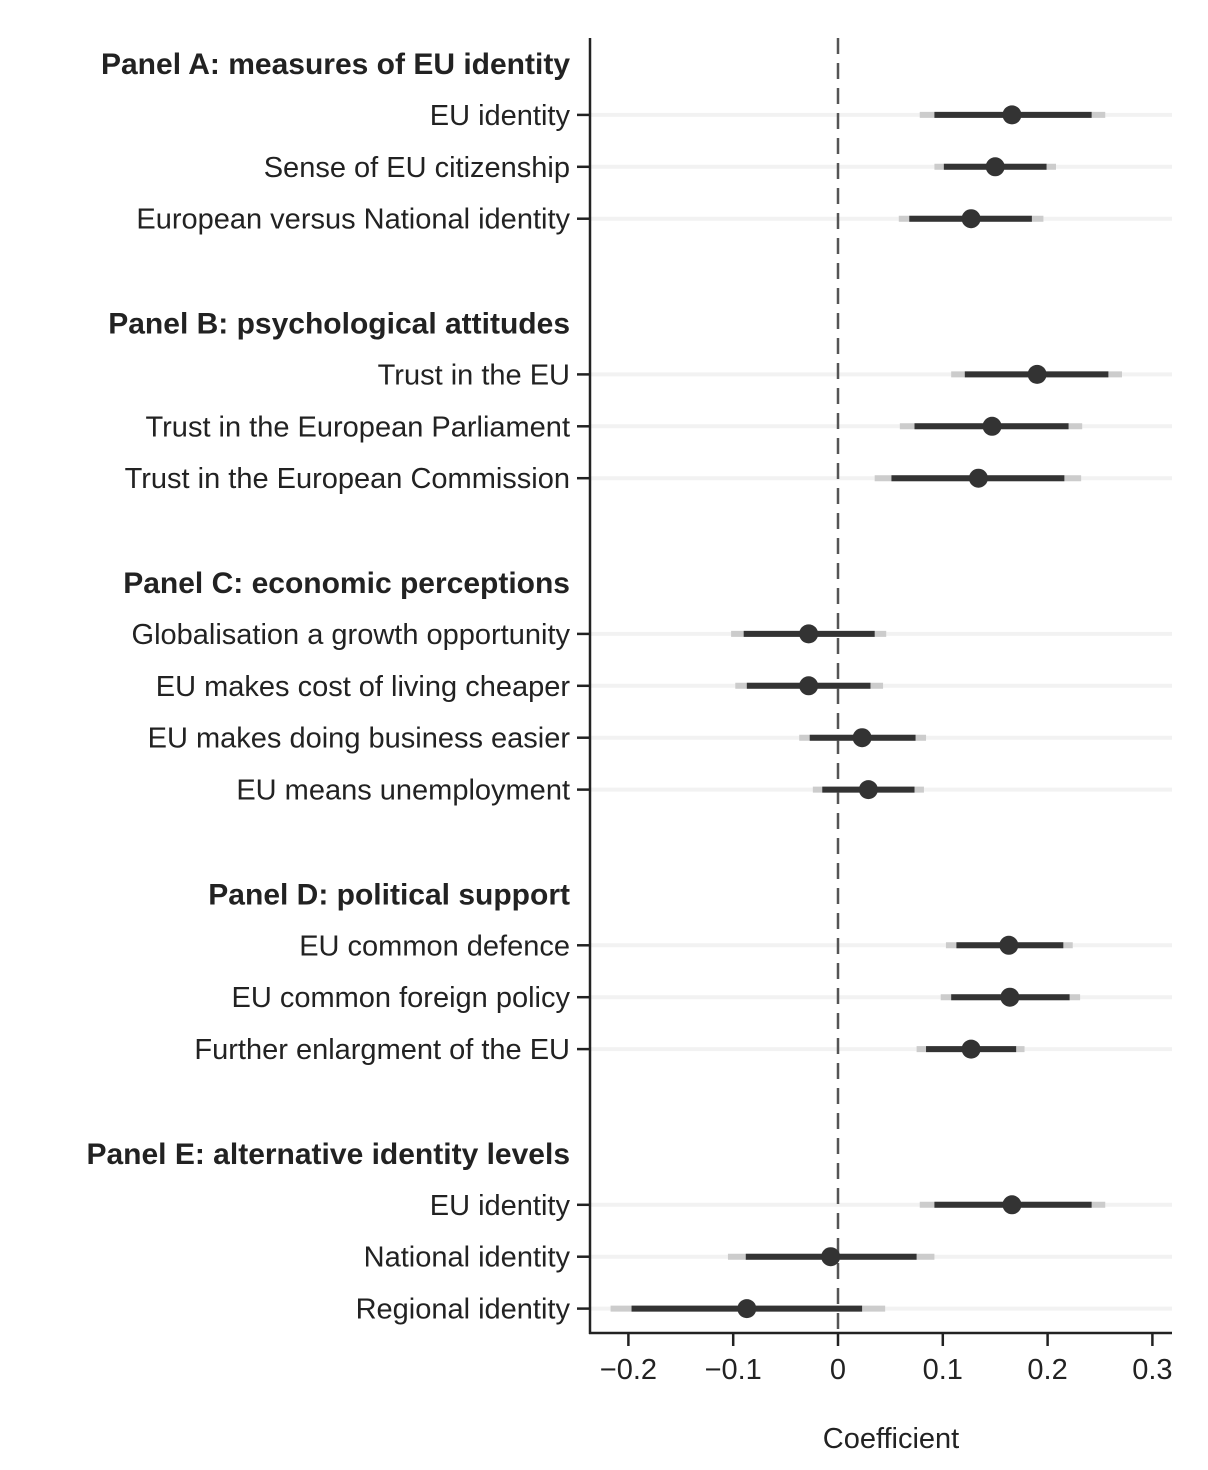 The width and height of the screenshot is (1208, 1470). What do you see at coordinates (389, 894) in the screenshot?
I see `panel-header: Panel D: political support` at bounding box center [389, 894].